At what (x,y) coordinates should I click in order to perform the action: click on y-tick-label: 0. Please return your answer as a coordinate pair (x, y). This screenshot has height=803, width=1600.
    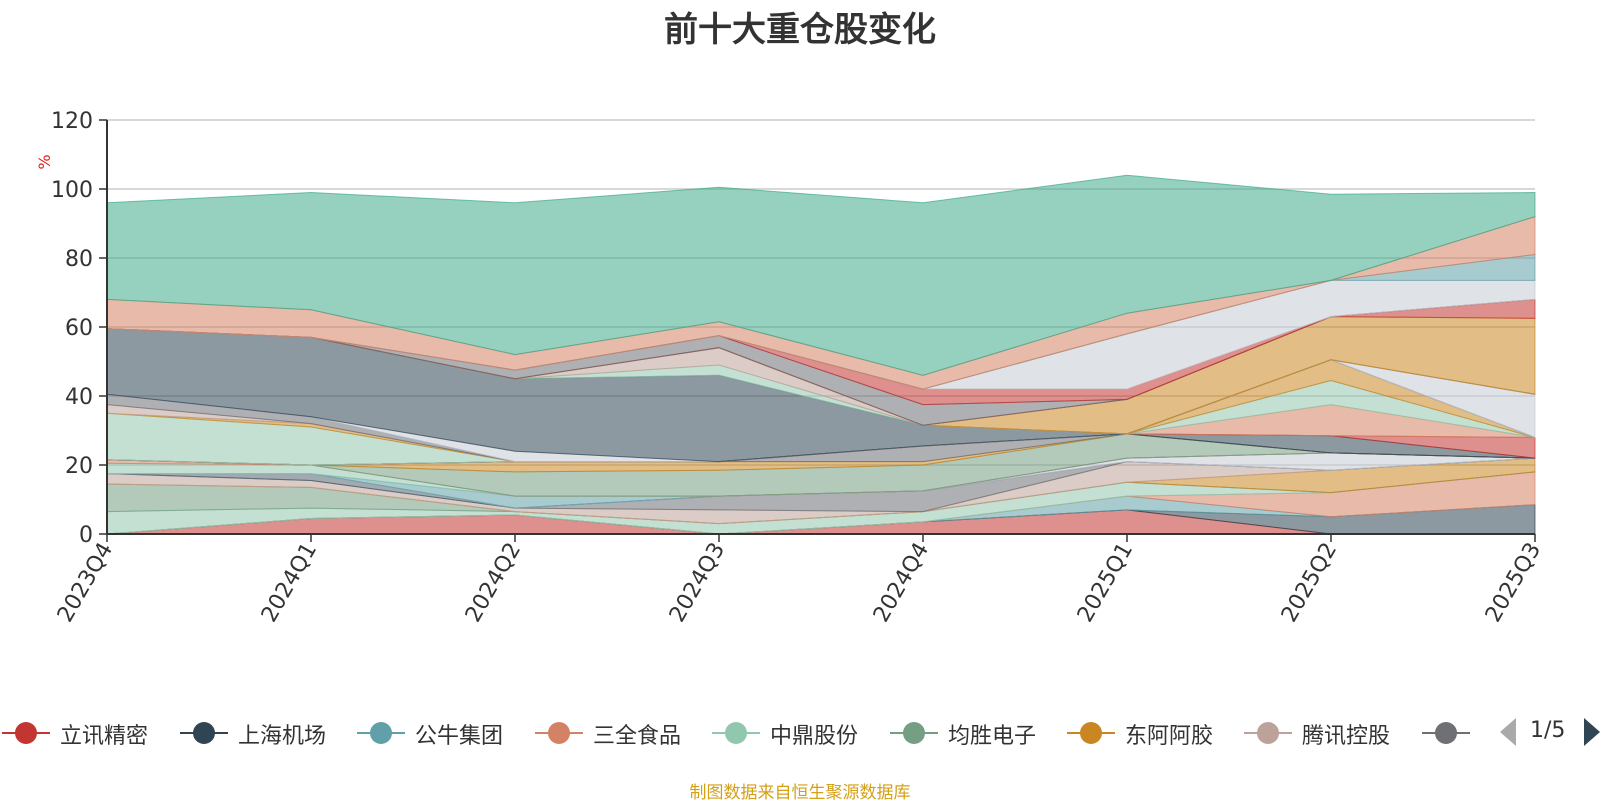
    Looking at the image, I should click on (86, 535).